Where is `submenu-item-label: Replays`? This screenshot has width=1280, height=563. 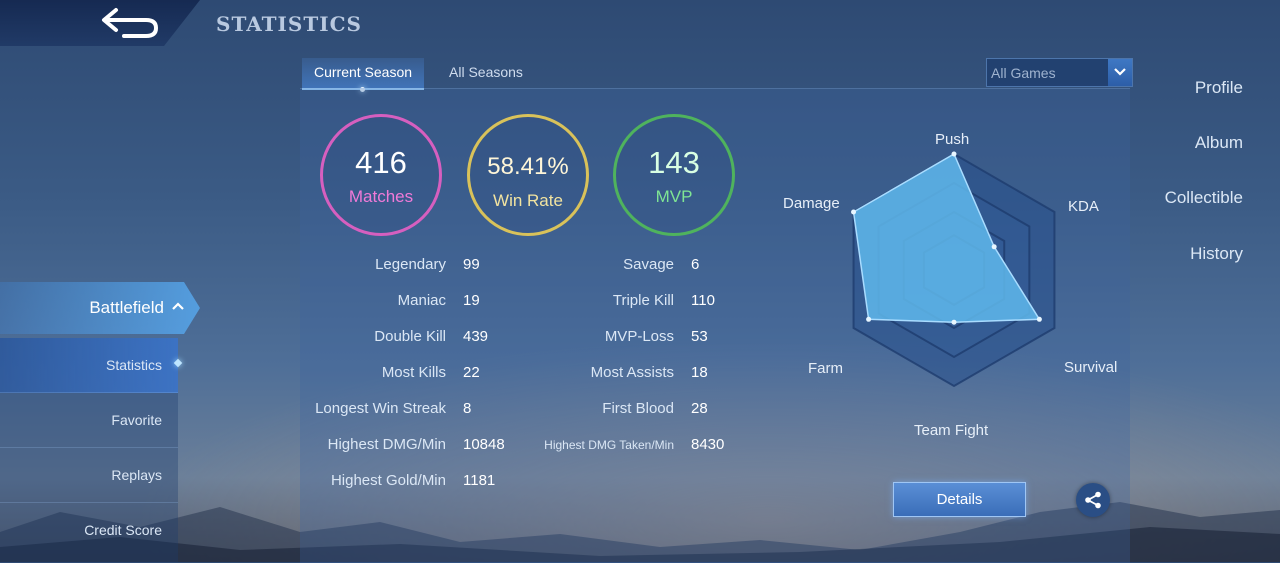
submenu-item-label: Replays is located at coordinates (136, 475).